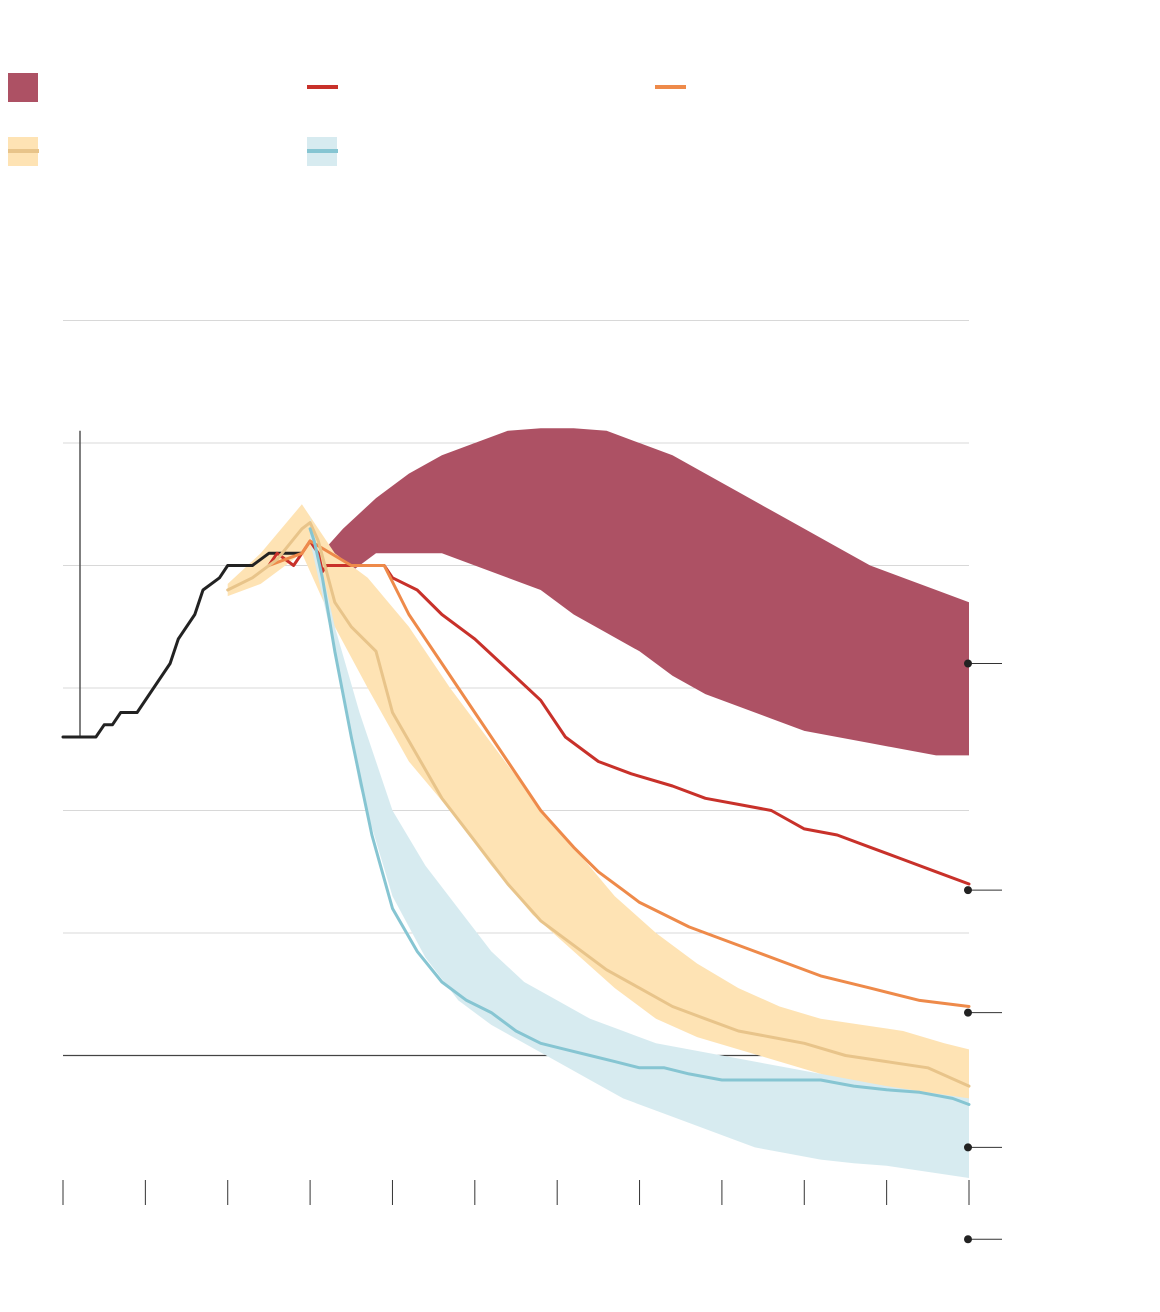  Describe the element at coordinates (182, 645) in the screenshot. I see `historical-series` at that location.